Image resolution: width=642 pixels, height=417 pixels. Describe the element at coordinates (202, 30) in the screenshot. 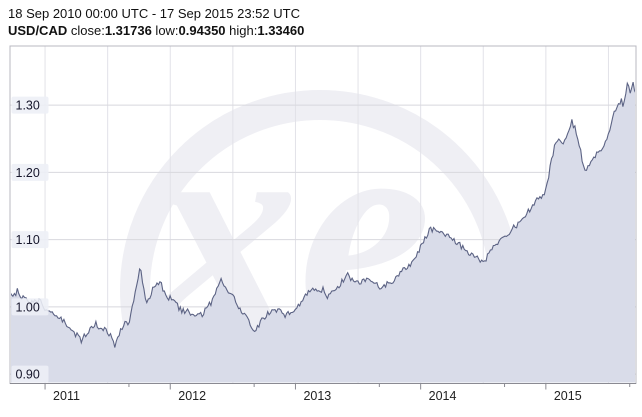

I see `low-value: 0.94350` at that location.